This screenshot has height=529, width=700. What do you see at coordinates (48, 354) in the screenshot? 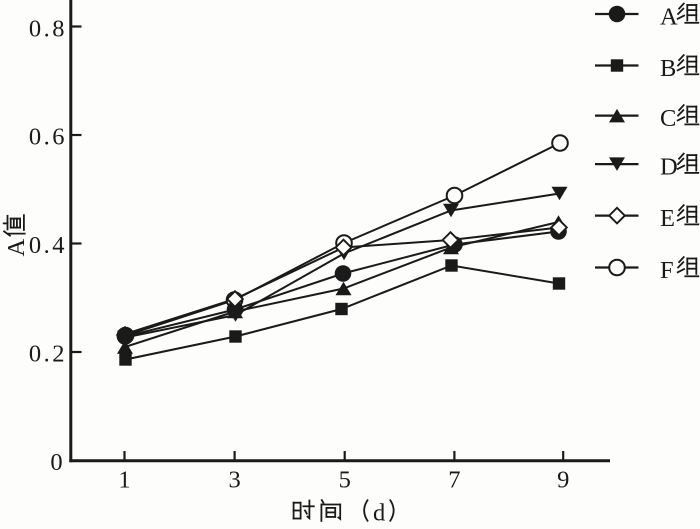
I see `svg-text: 0.2` at bounding box center [48, 354].